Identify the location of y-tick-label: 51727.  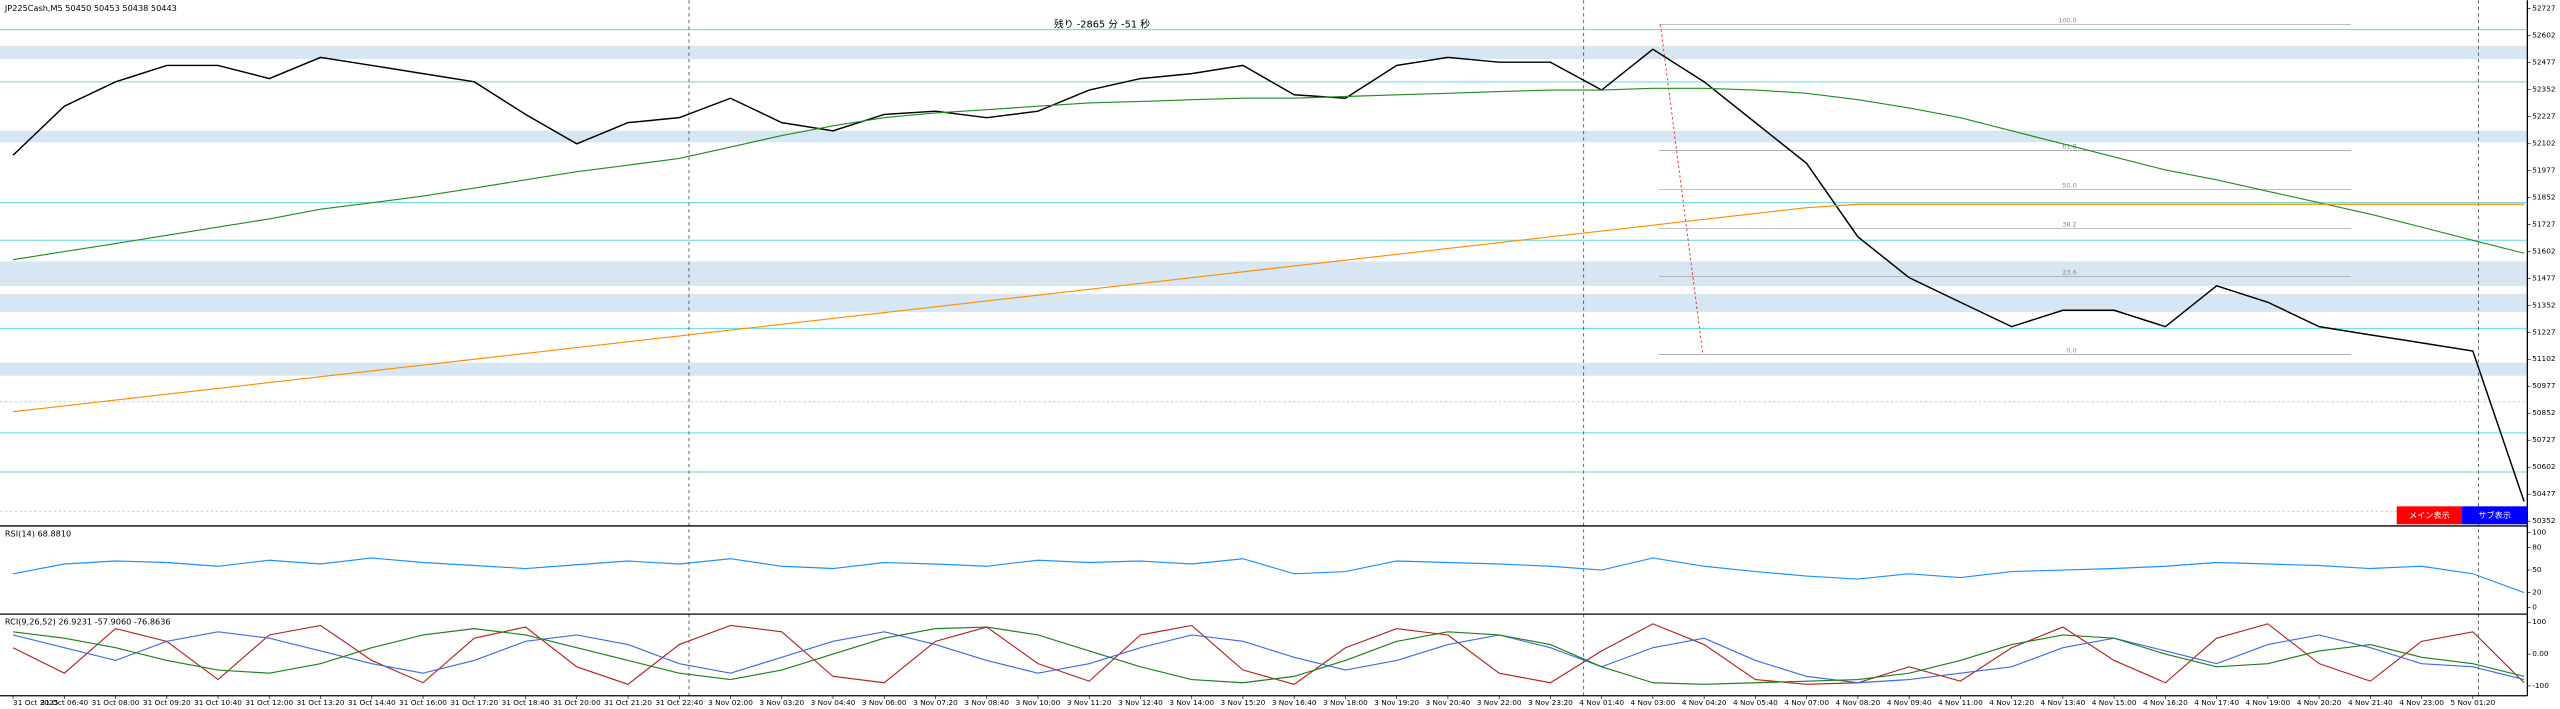
(2544, 223).